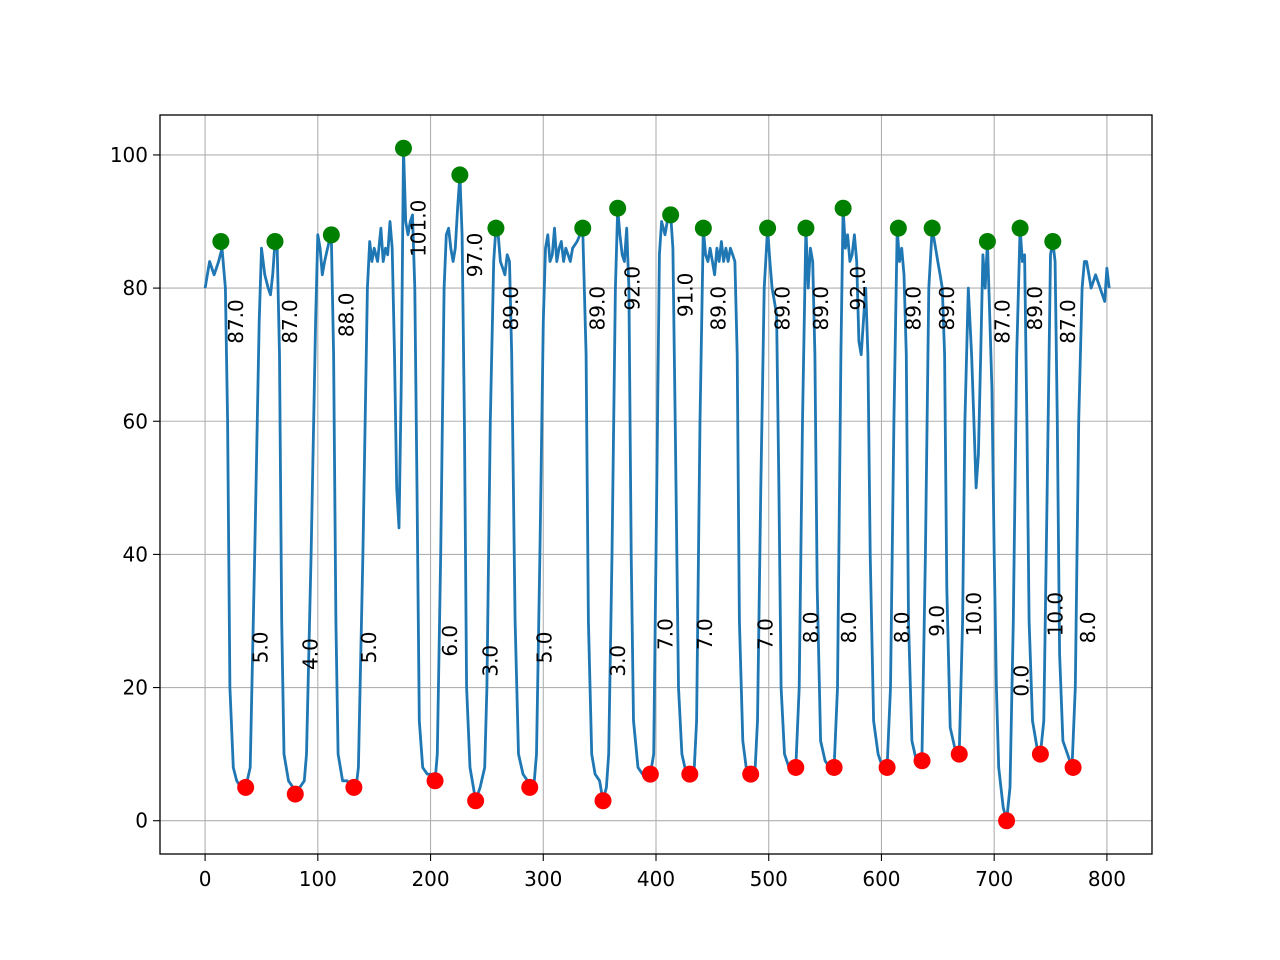 The width and height of the screenshot is (1280, 960). I want to click on peak-label: 97.0, so click(475, 255).